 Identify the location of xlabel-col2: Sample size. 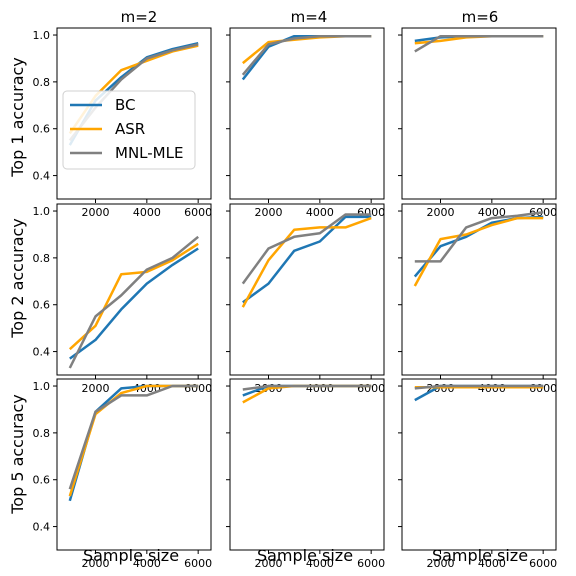
(305, 555).